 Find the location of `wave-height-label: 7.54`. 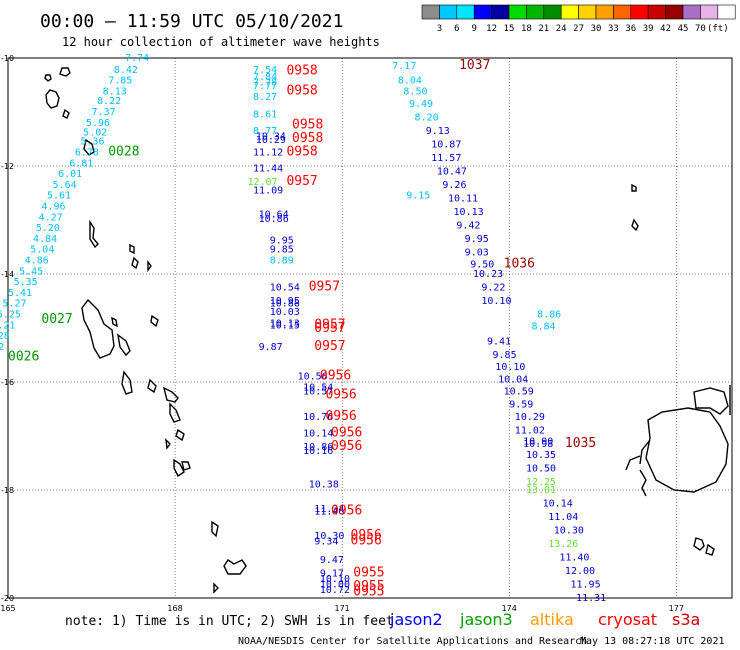

wave-height-label: 7.54 is located at coordinates (265, 70).